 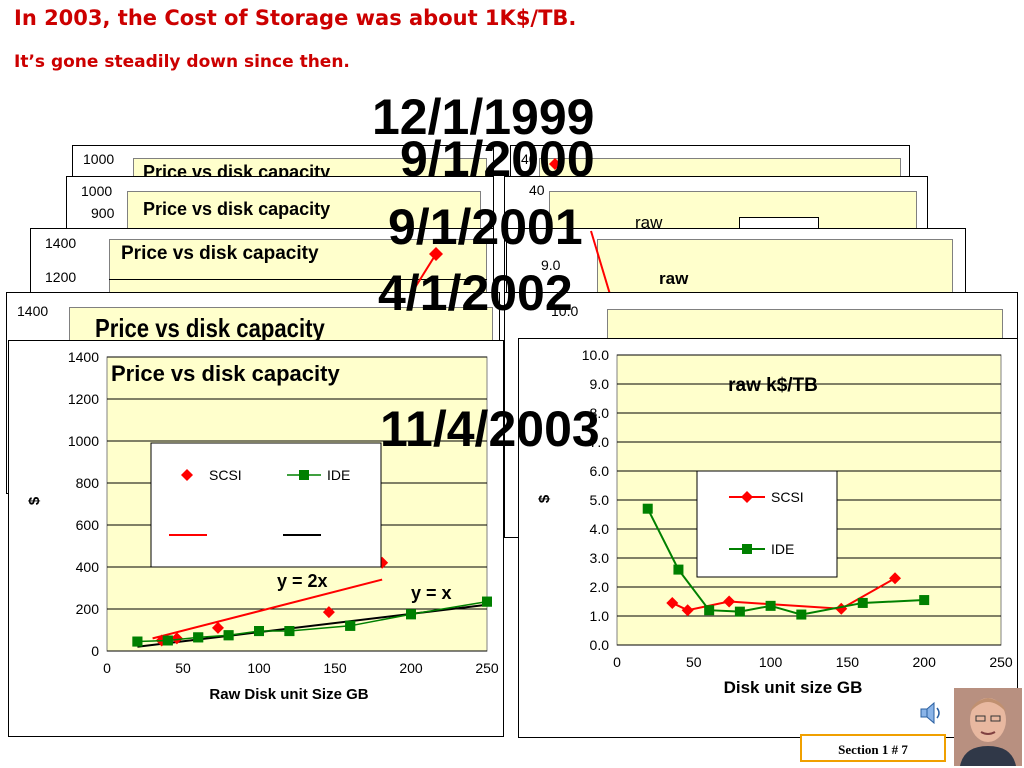 I want to click on presenter-photo, so click(x=988, y=727).